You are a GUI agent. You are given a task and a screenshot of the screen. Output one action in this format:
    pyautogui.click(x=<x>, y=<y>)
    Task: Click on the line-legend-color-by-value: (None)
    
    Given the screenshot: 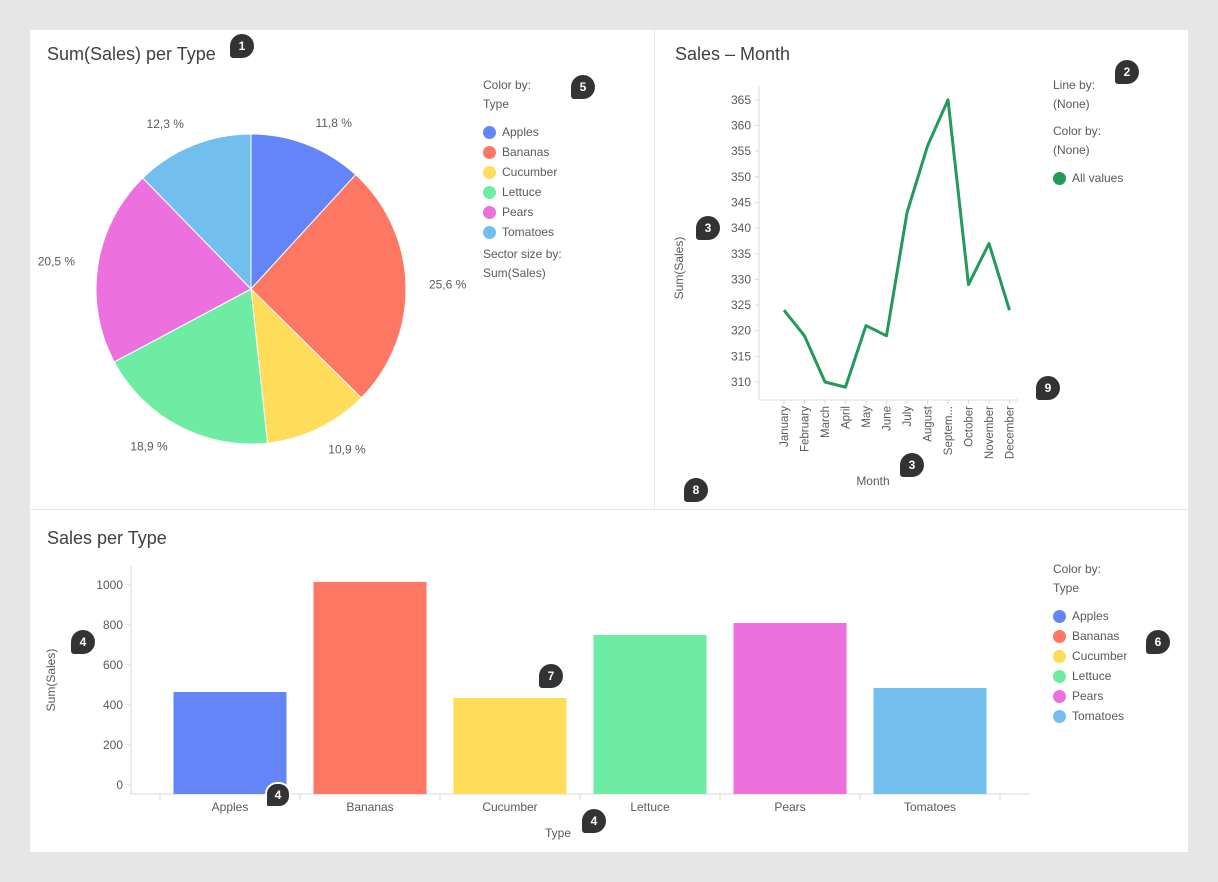 What is the action you would take?
    pyautogui.click(x=1071, y=150)
    